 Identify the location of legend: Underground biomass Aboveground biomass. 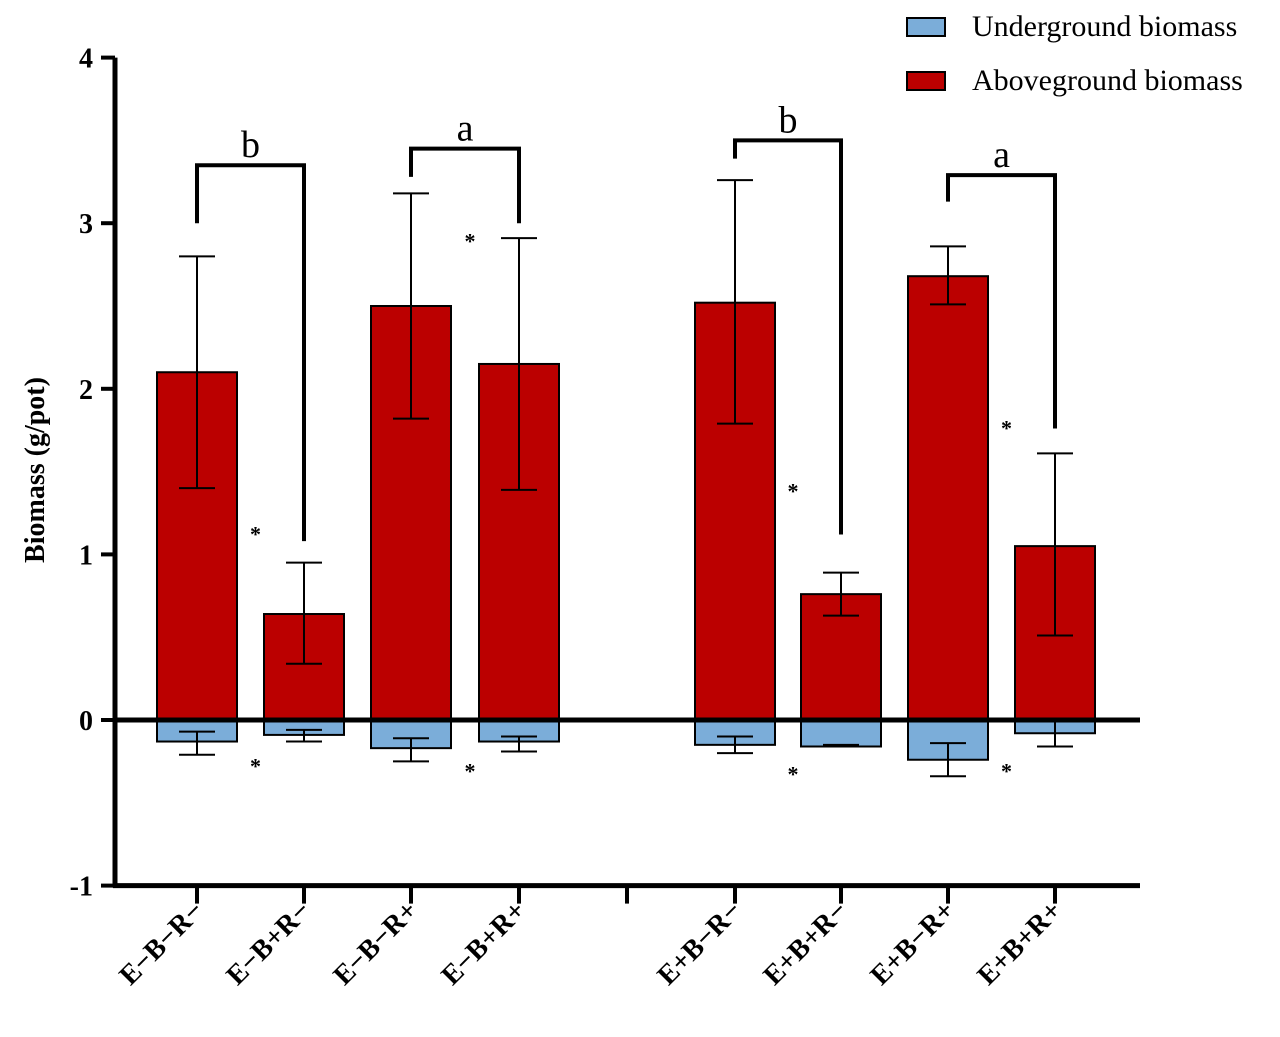
(1074, 54).